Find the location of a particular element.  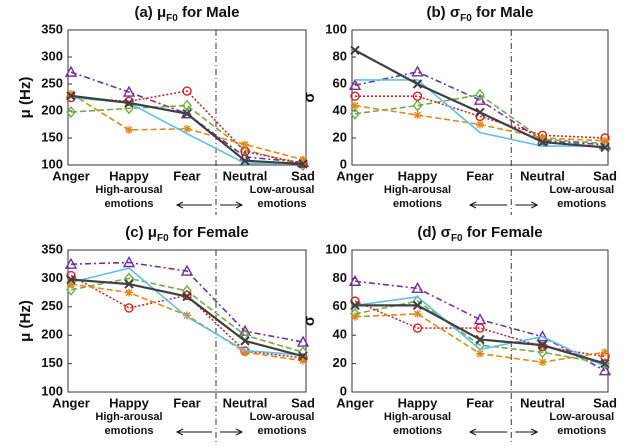

x-tick-label: Sad is located at coordinates (605, 175).